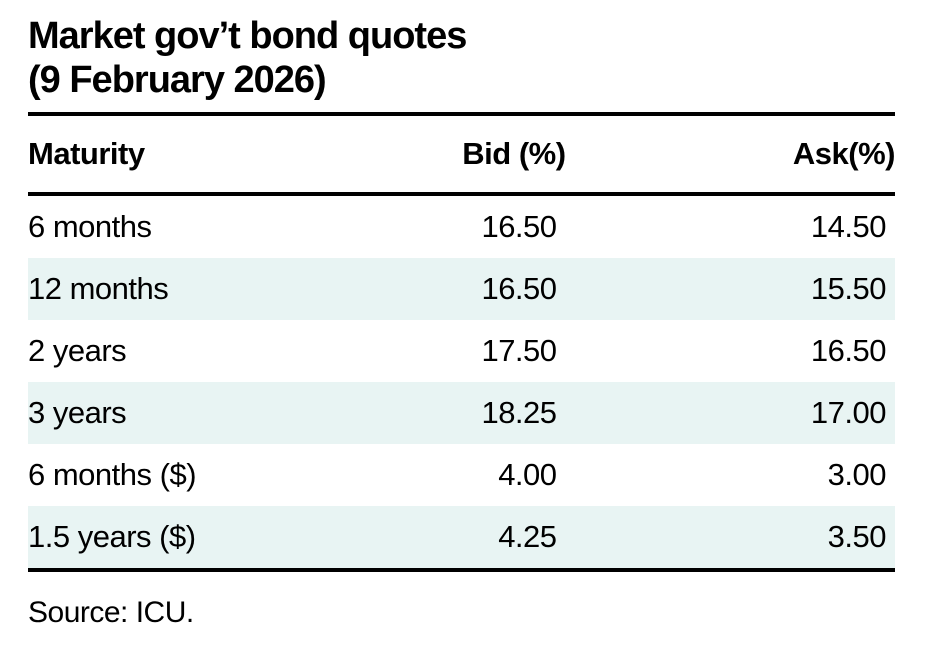 This screenshot has height=659, width=928. What do you see at coordinates (77, 412) in the screenshot?
I see `maturity-cell: 3 years` at bounding box center [77, 412].